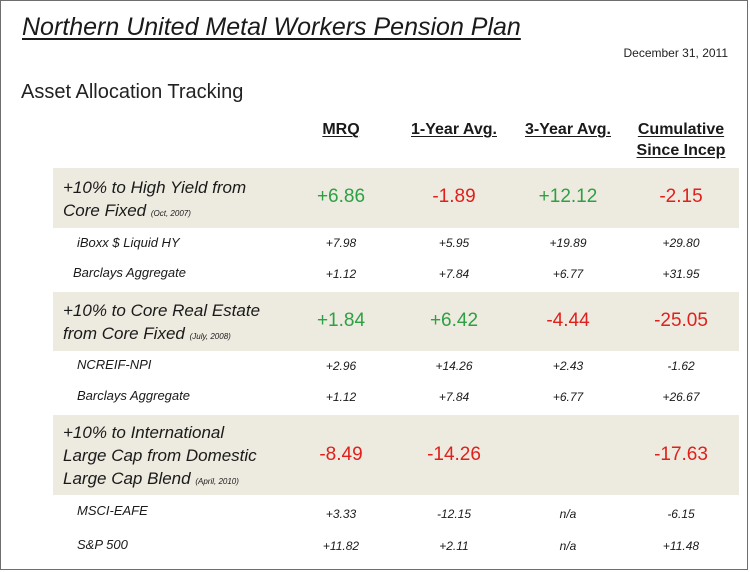 This screenshot has height=572, width=750. What do you see at coordinates (341, 320) in the screenshot?
I see `group-value-mrq: +1.84` at bounding box center [341, 320].